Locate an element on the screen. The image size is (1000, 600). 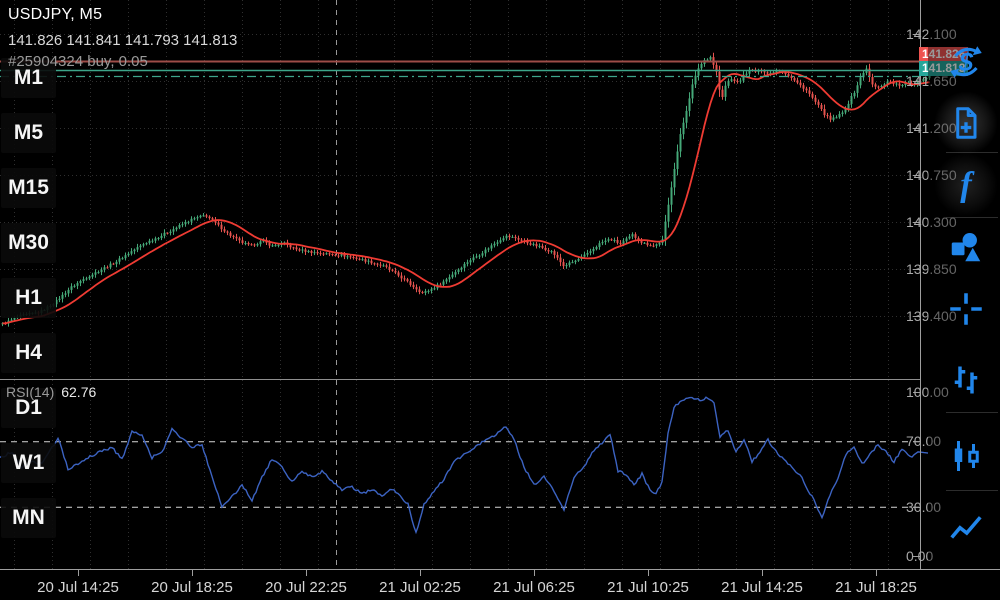
timeframe-button-M15: M15 is located at coordinates (28, 188).